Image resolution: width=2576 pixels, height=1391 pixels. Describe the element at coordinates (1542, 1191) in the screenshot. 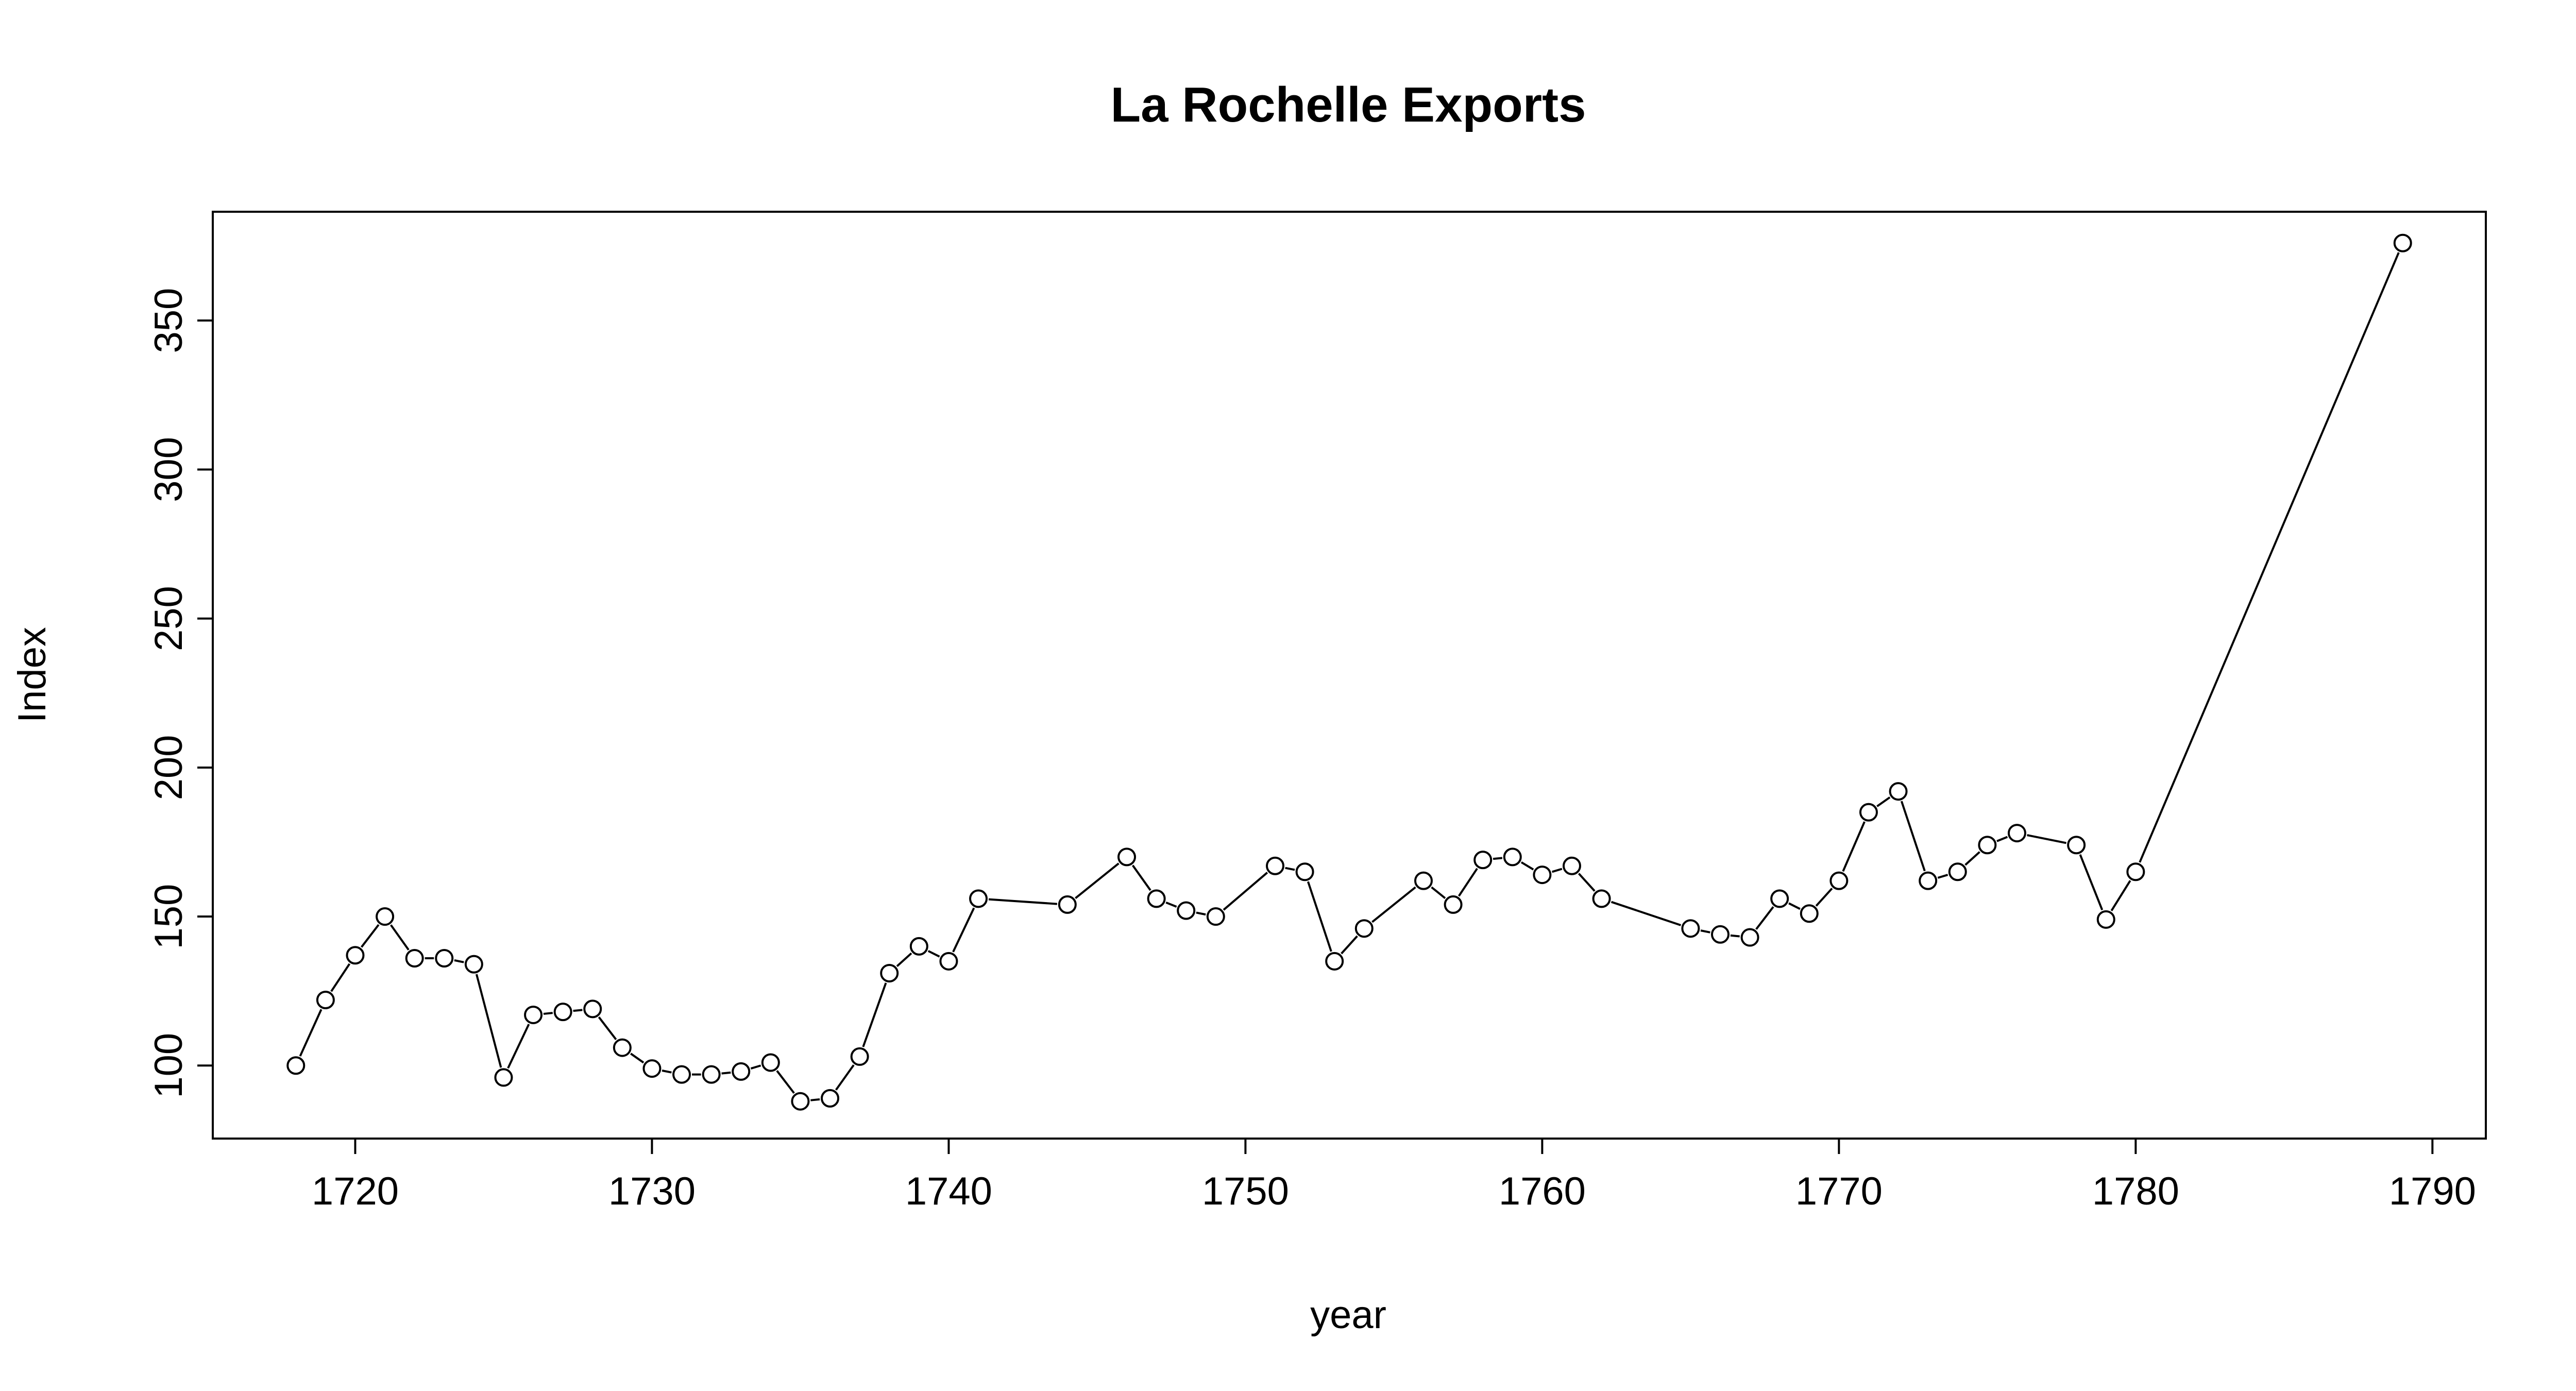

I see `x-tick-label: 1760` at that location.